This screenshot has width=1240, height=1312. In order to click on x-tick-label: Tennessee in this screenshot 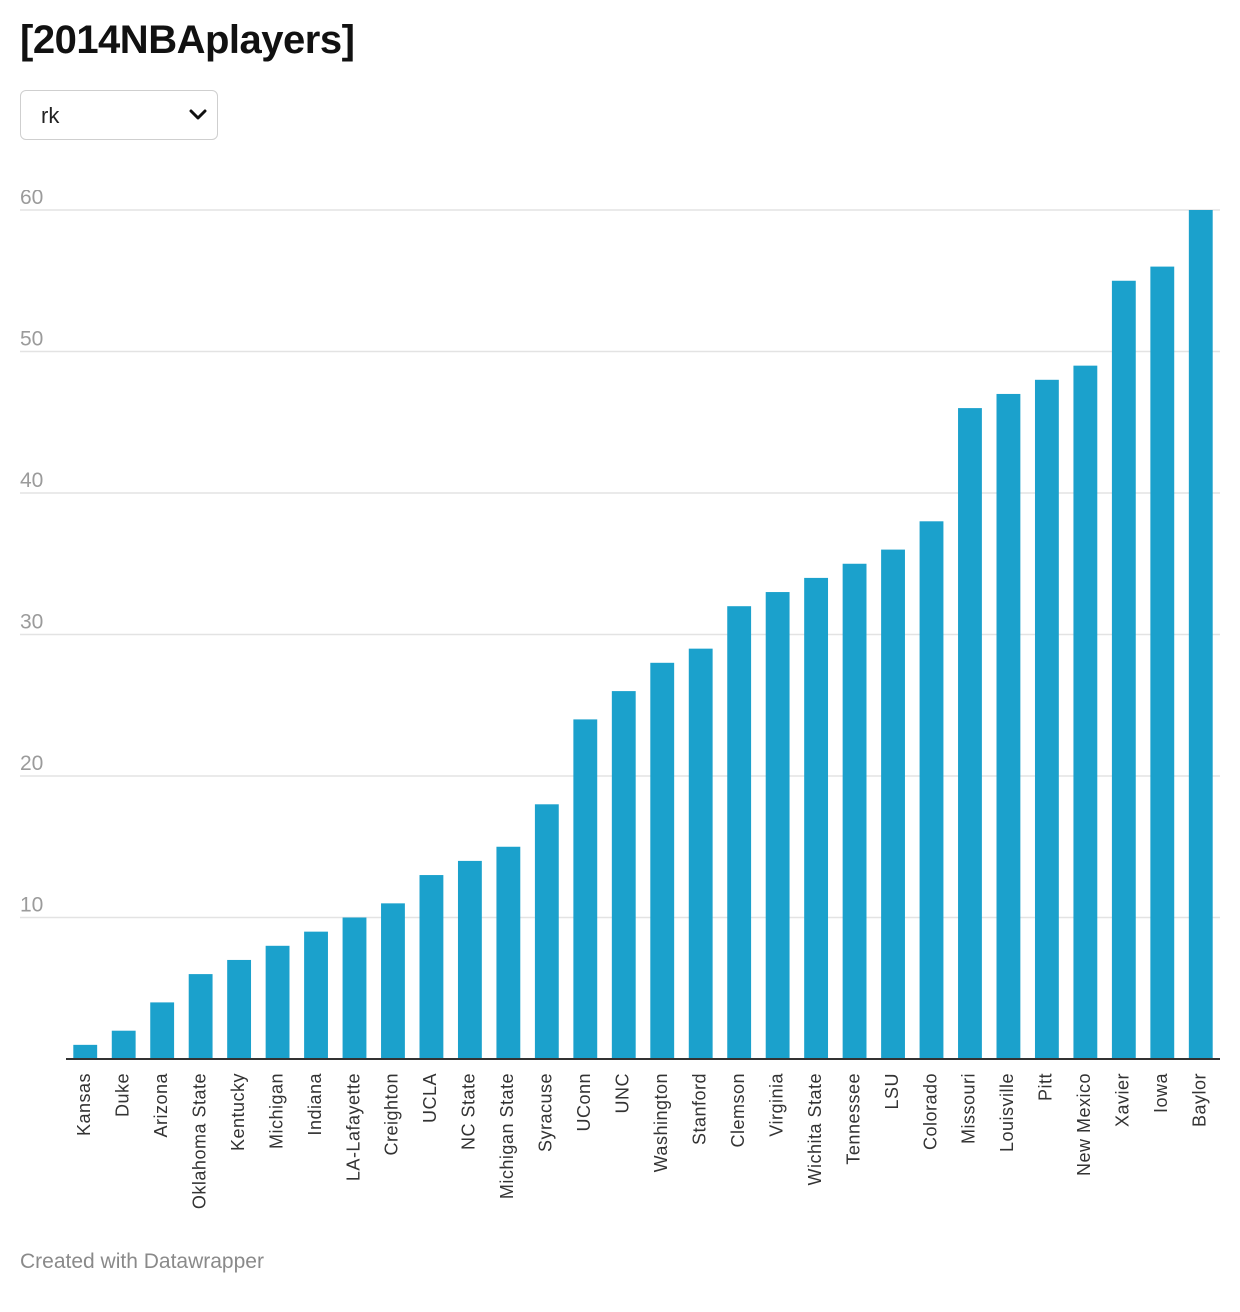, I will do `click(853, 1119)`.